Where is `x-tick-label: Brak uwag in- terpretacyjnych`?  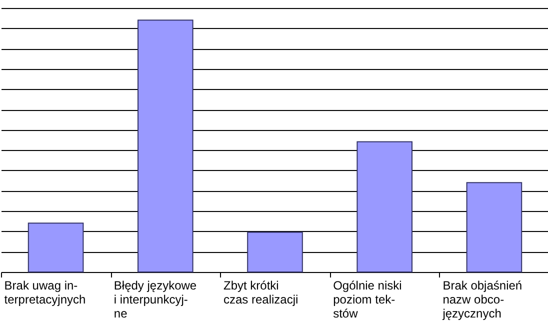 x-tick-label: Brak uwag in- terpretacyjnych is located at coordinates (45, 292).